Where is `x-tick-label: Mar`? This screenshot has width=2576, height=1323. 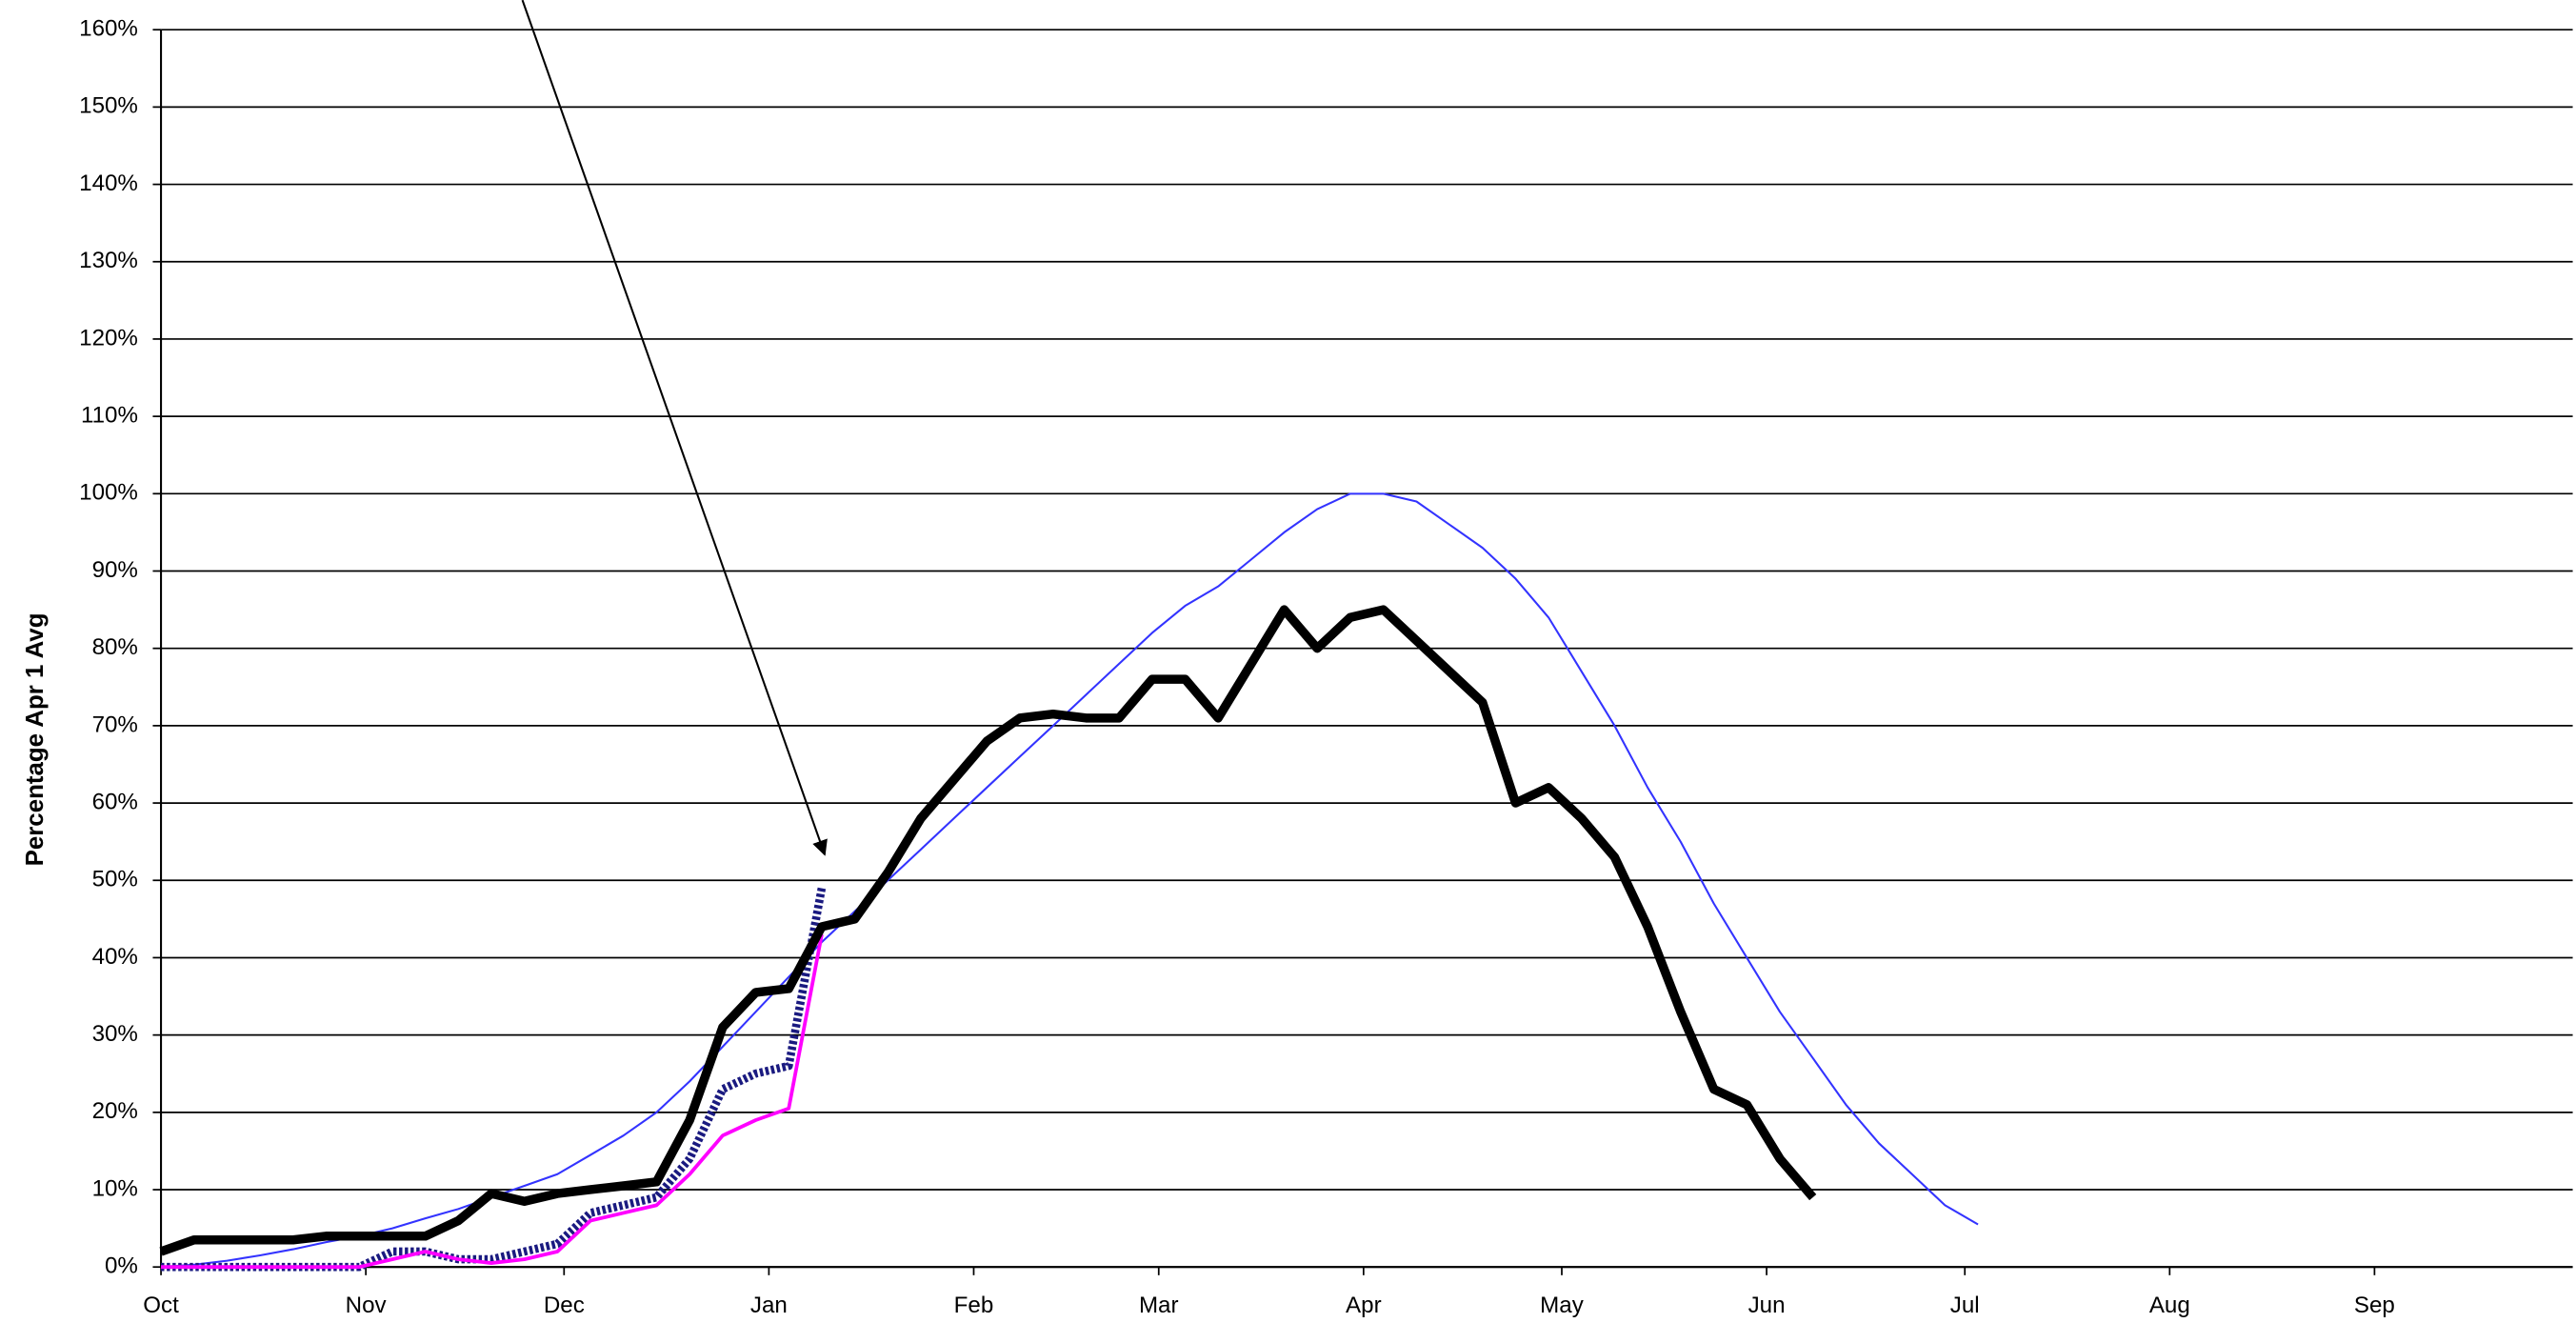 x-tick-label: Mar is located at coordinates (1159, 1305).